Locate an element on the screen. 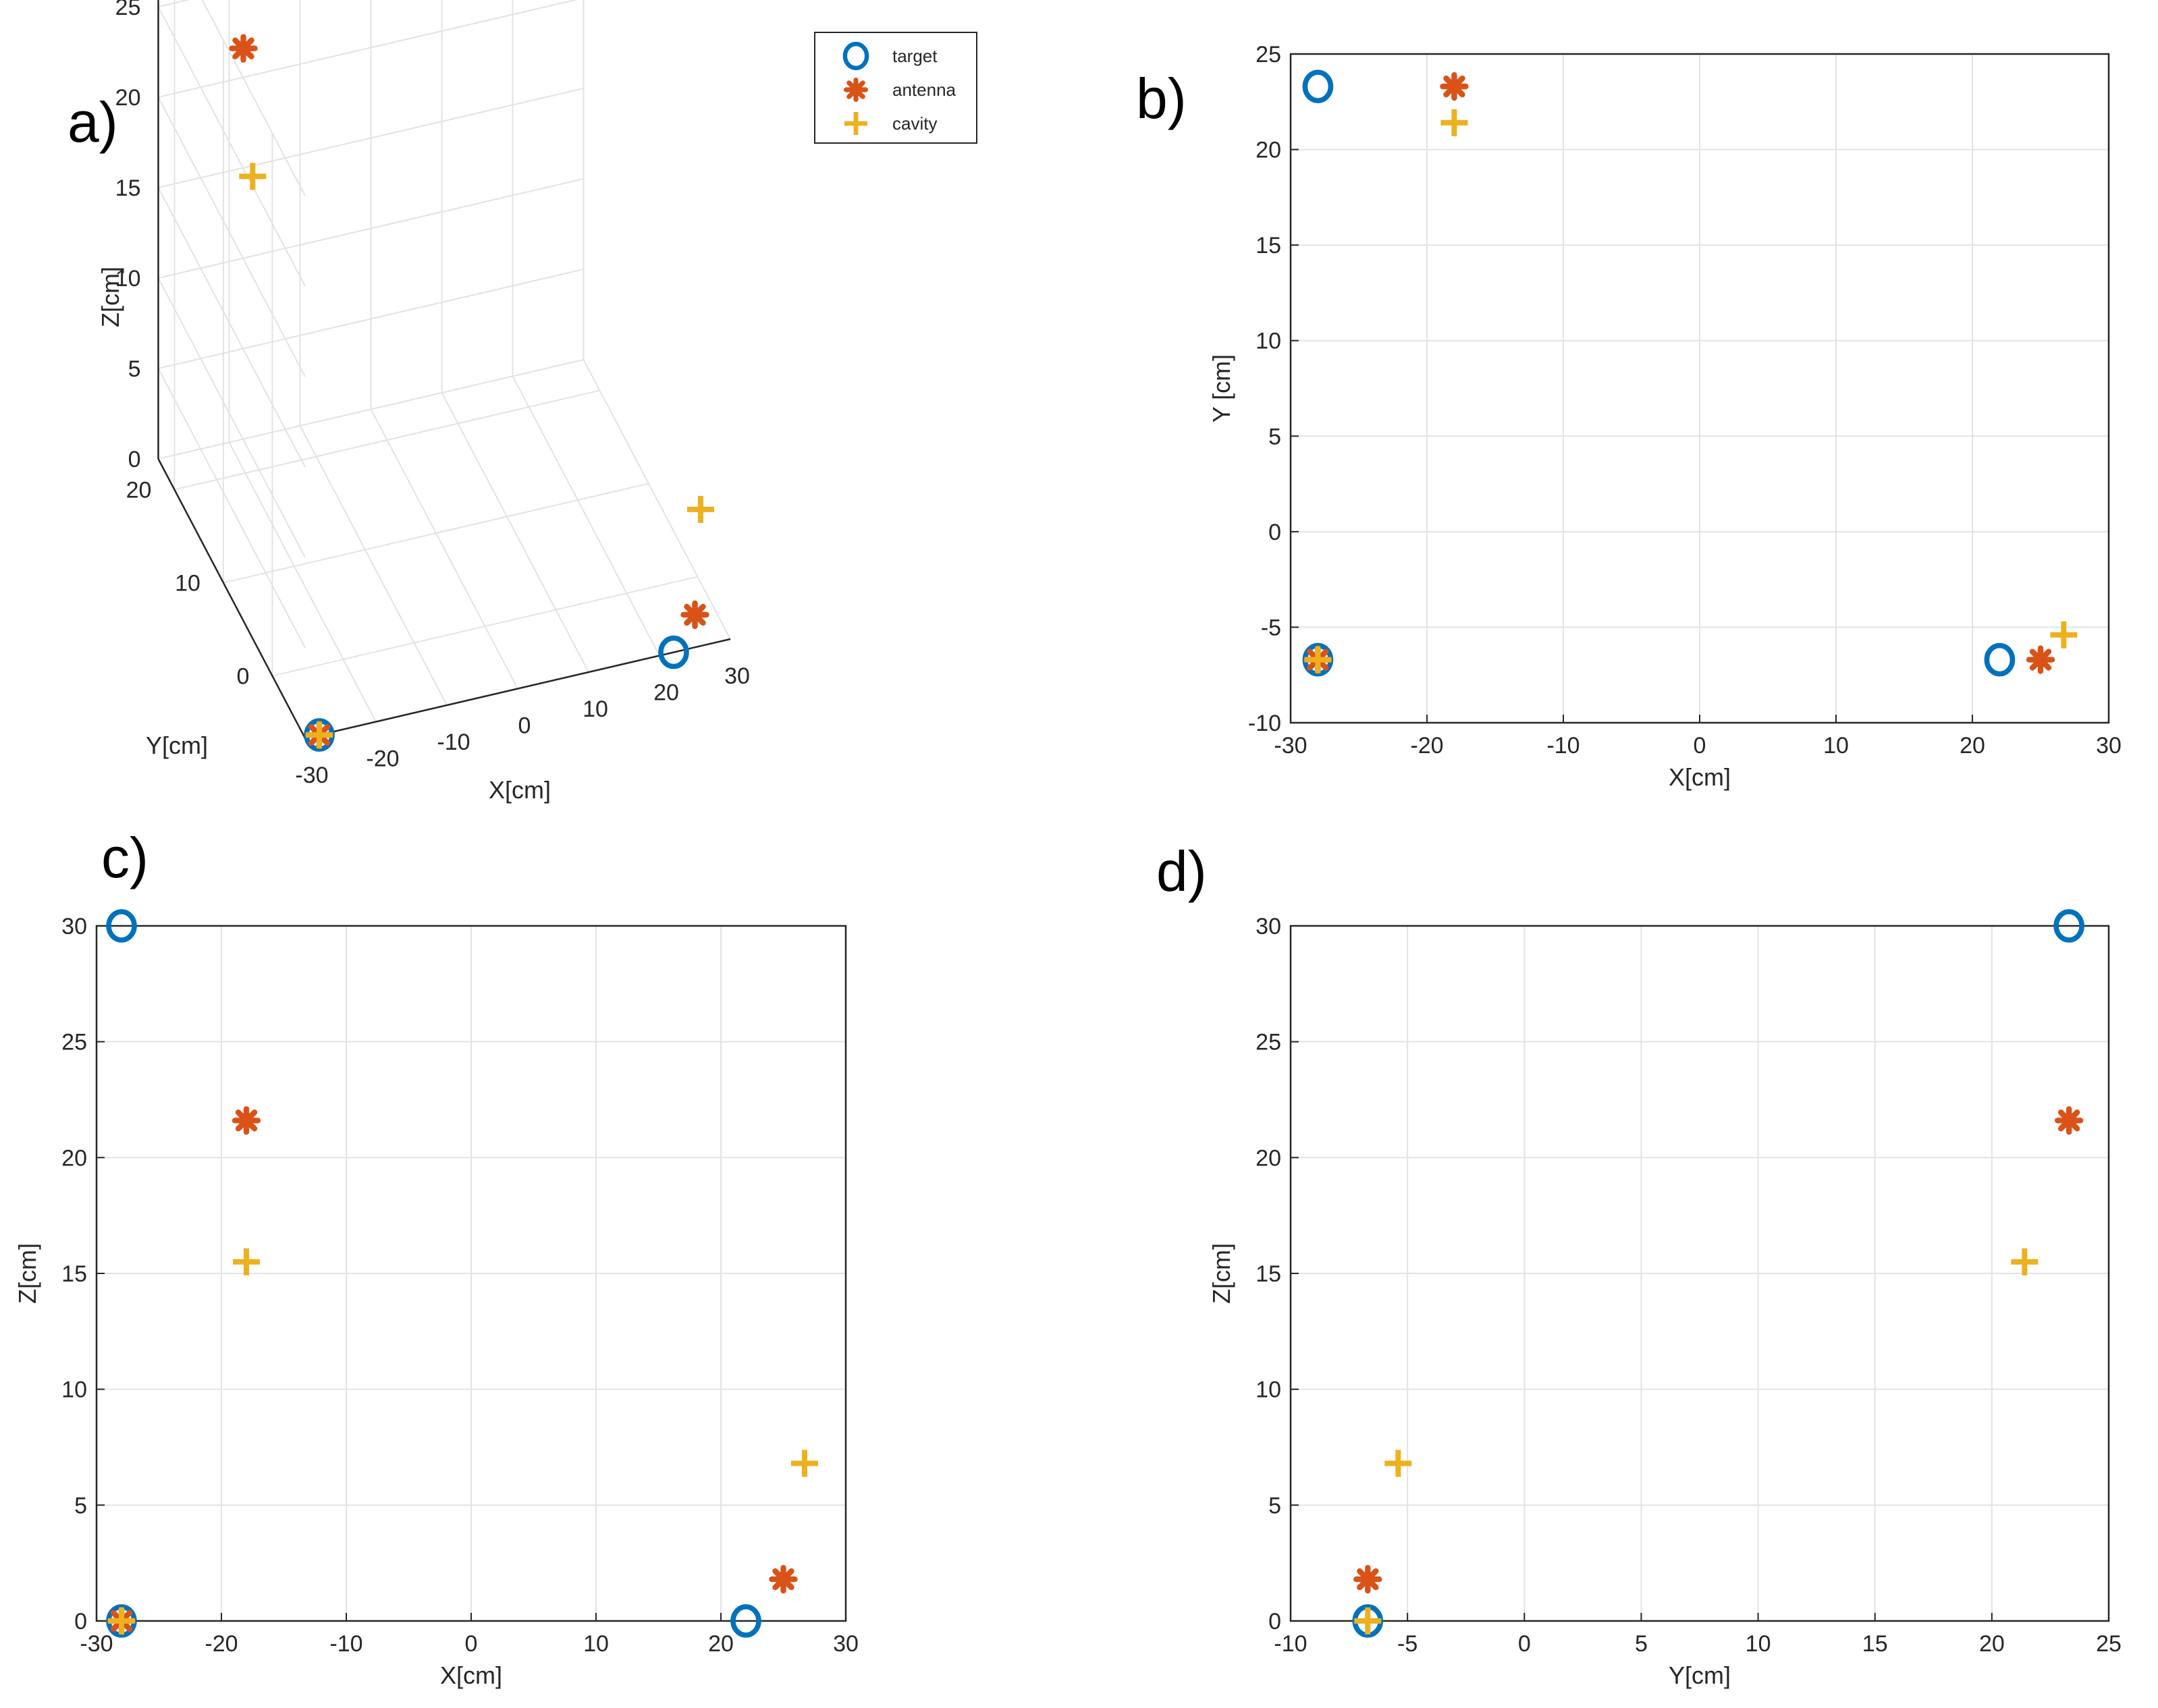 This screenshot has height=1708, width=2158. z-axis-label: Z[cm] is located at coordinates (110, 297).